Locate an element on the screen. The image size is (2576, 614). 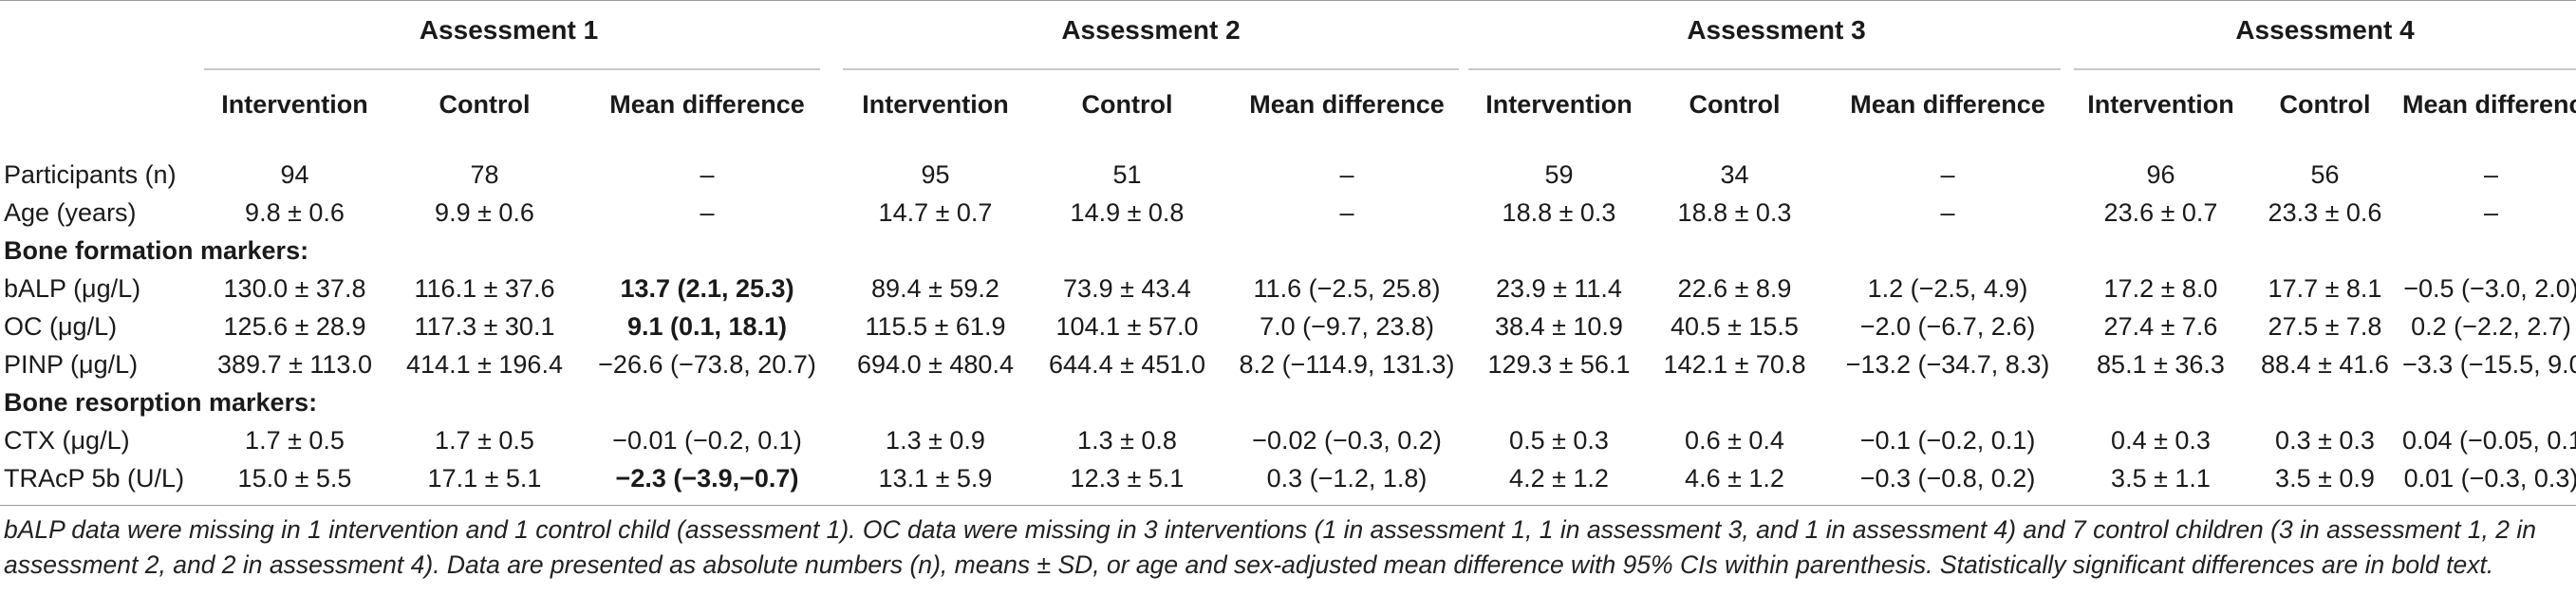
table-cell: 34 is located at coordinates (1734, 174).